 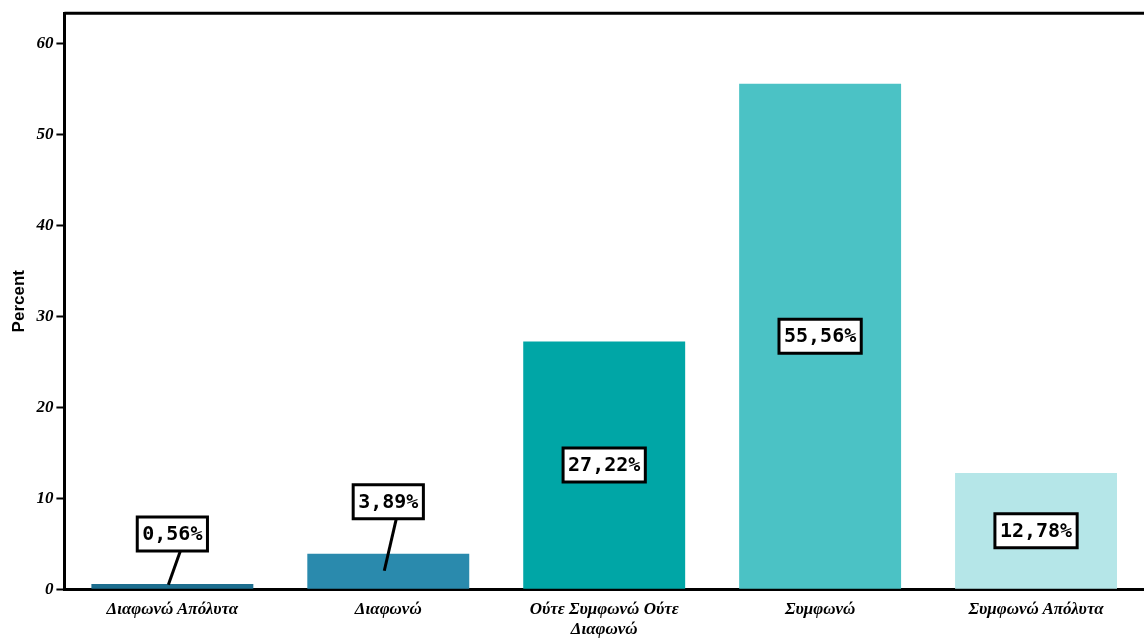 What do you see at coordinates (44, 315) in the screenshot?
I see `y-tick-label: 30` at bounding box center [44, 315].